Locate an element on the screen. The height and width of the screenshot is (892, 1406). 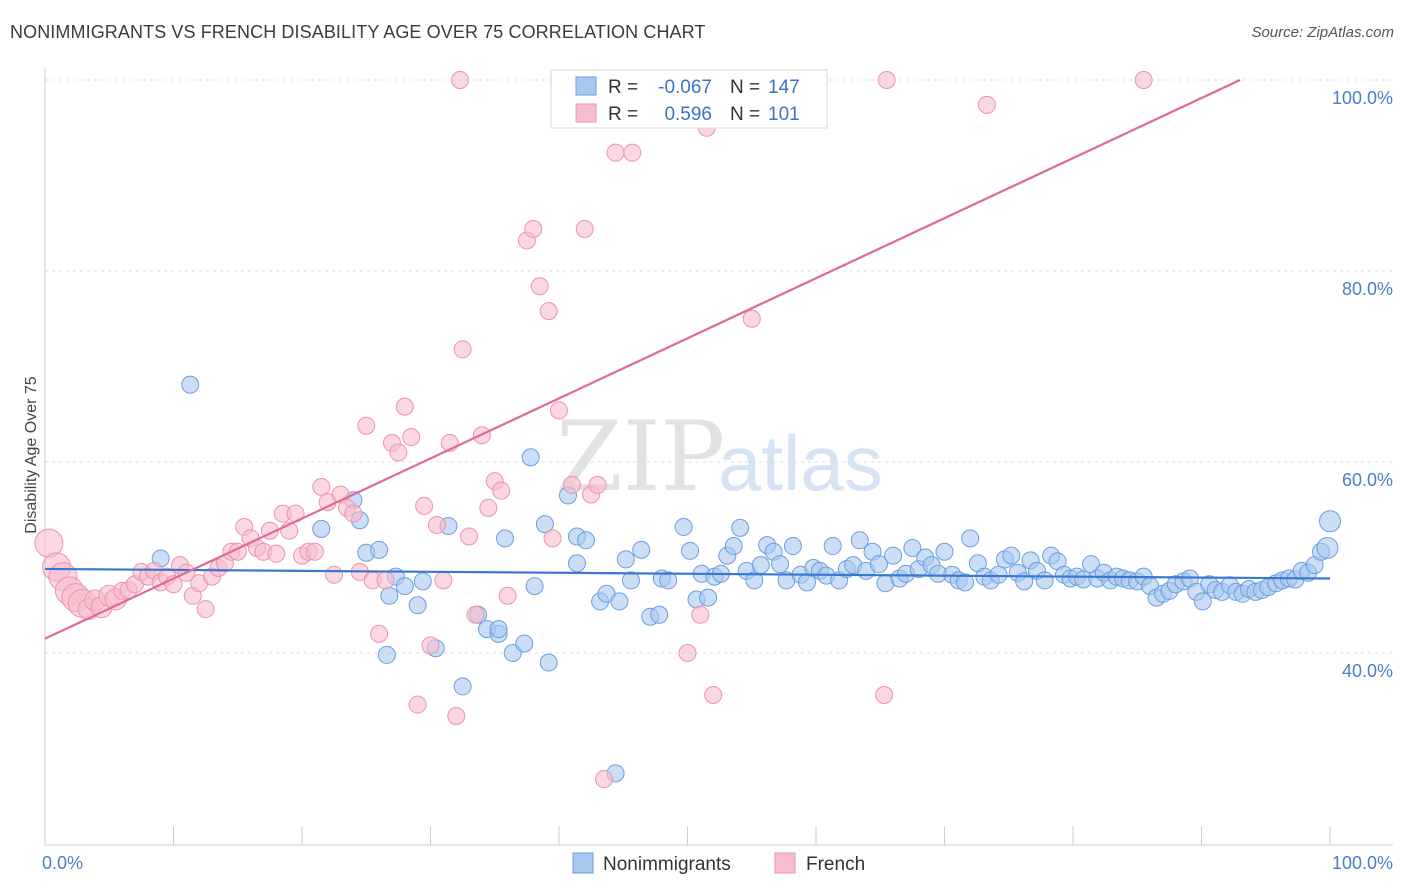
legend-r-value-blue: -0.067 is located at coordinates (685, 87).